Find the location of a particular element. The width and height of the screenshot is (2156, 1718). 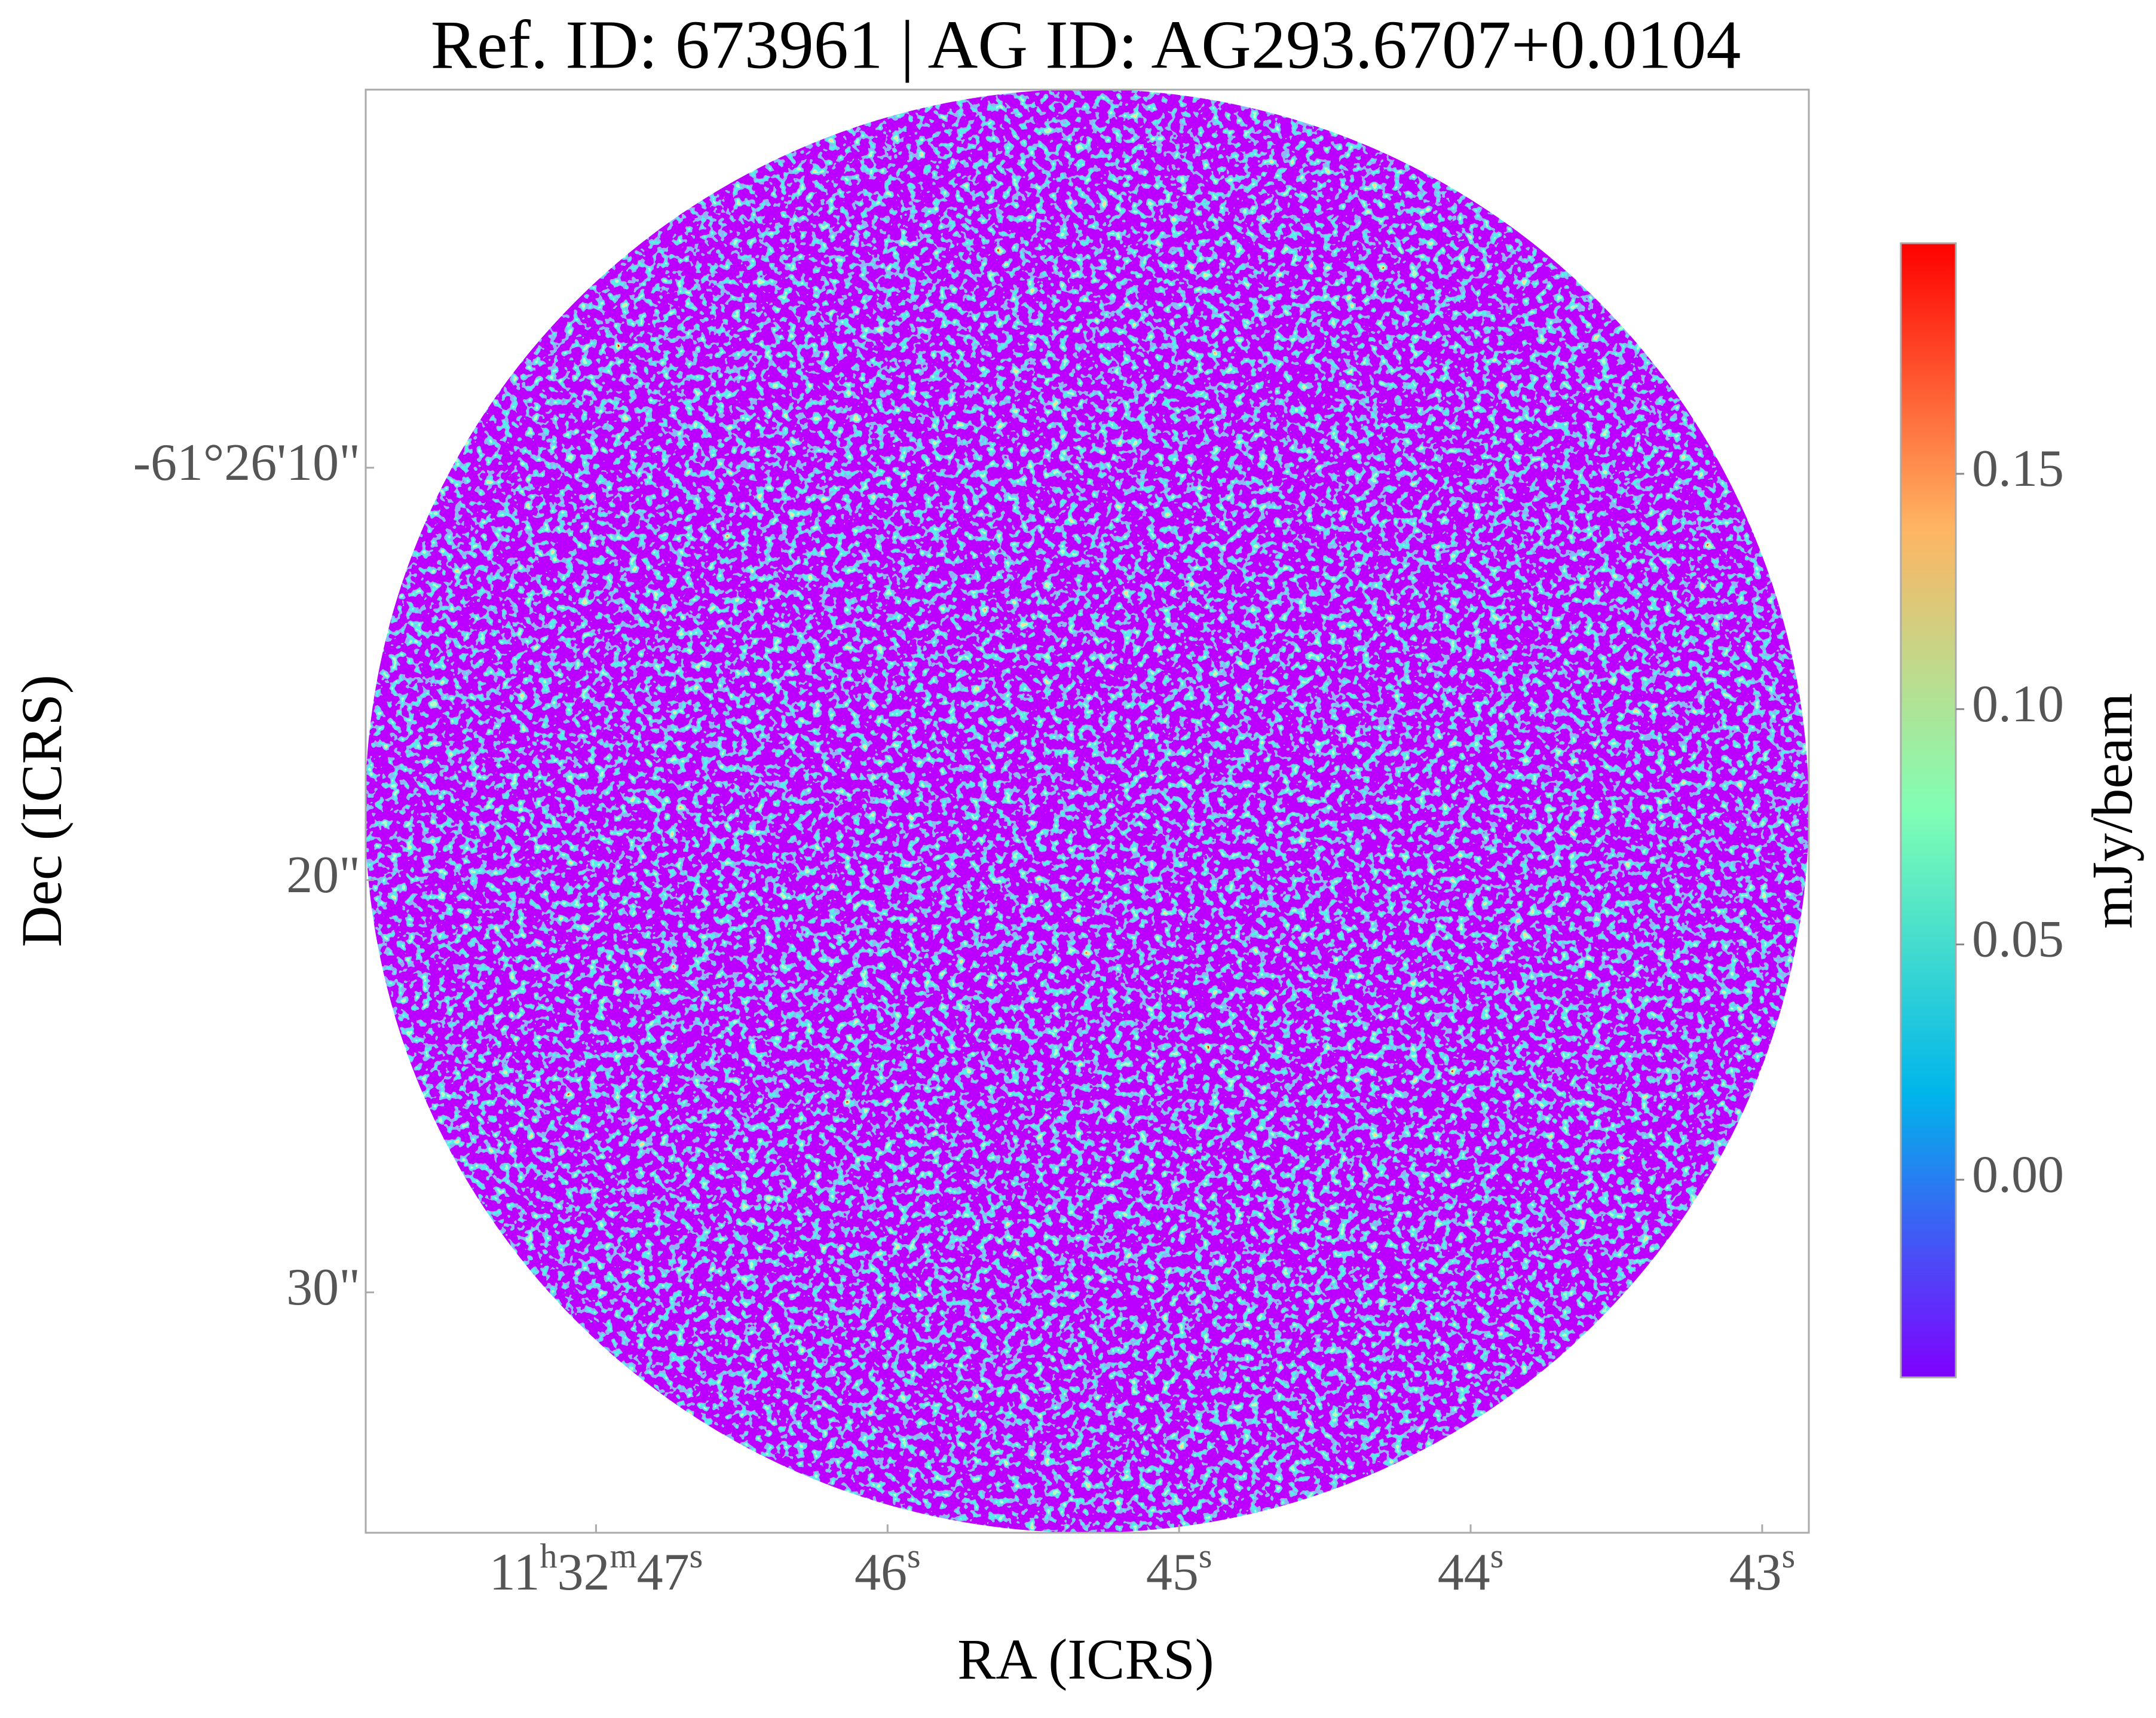

y-tick-label: 30" is located at coordinates (323, 1287).